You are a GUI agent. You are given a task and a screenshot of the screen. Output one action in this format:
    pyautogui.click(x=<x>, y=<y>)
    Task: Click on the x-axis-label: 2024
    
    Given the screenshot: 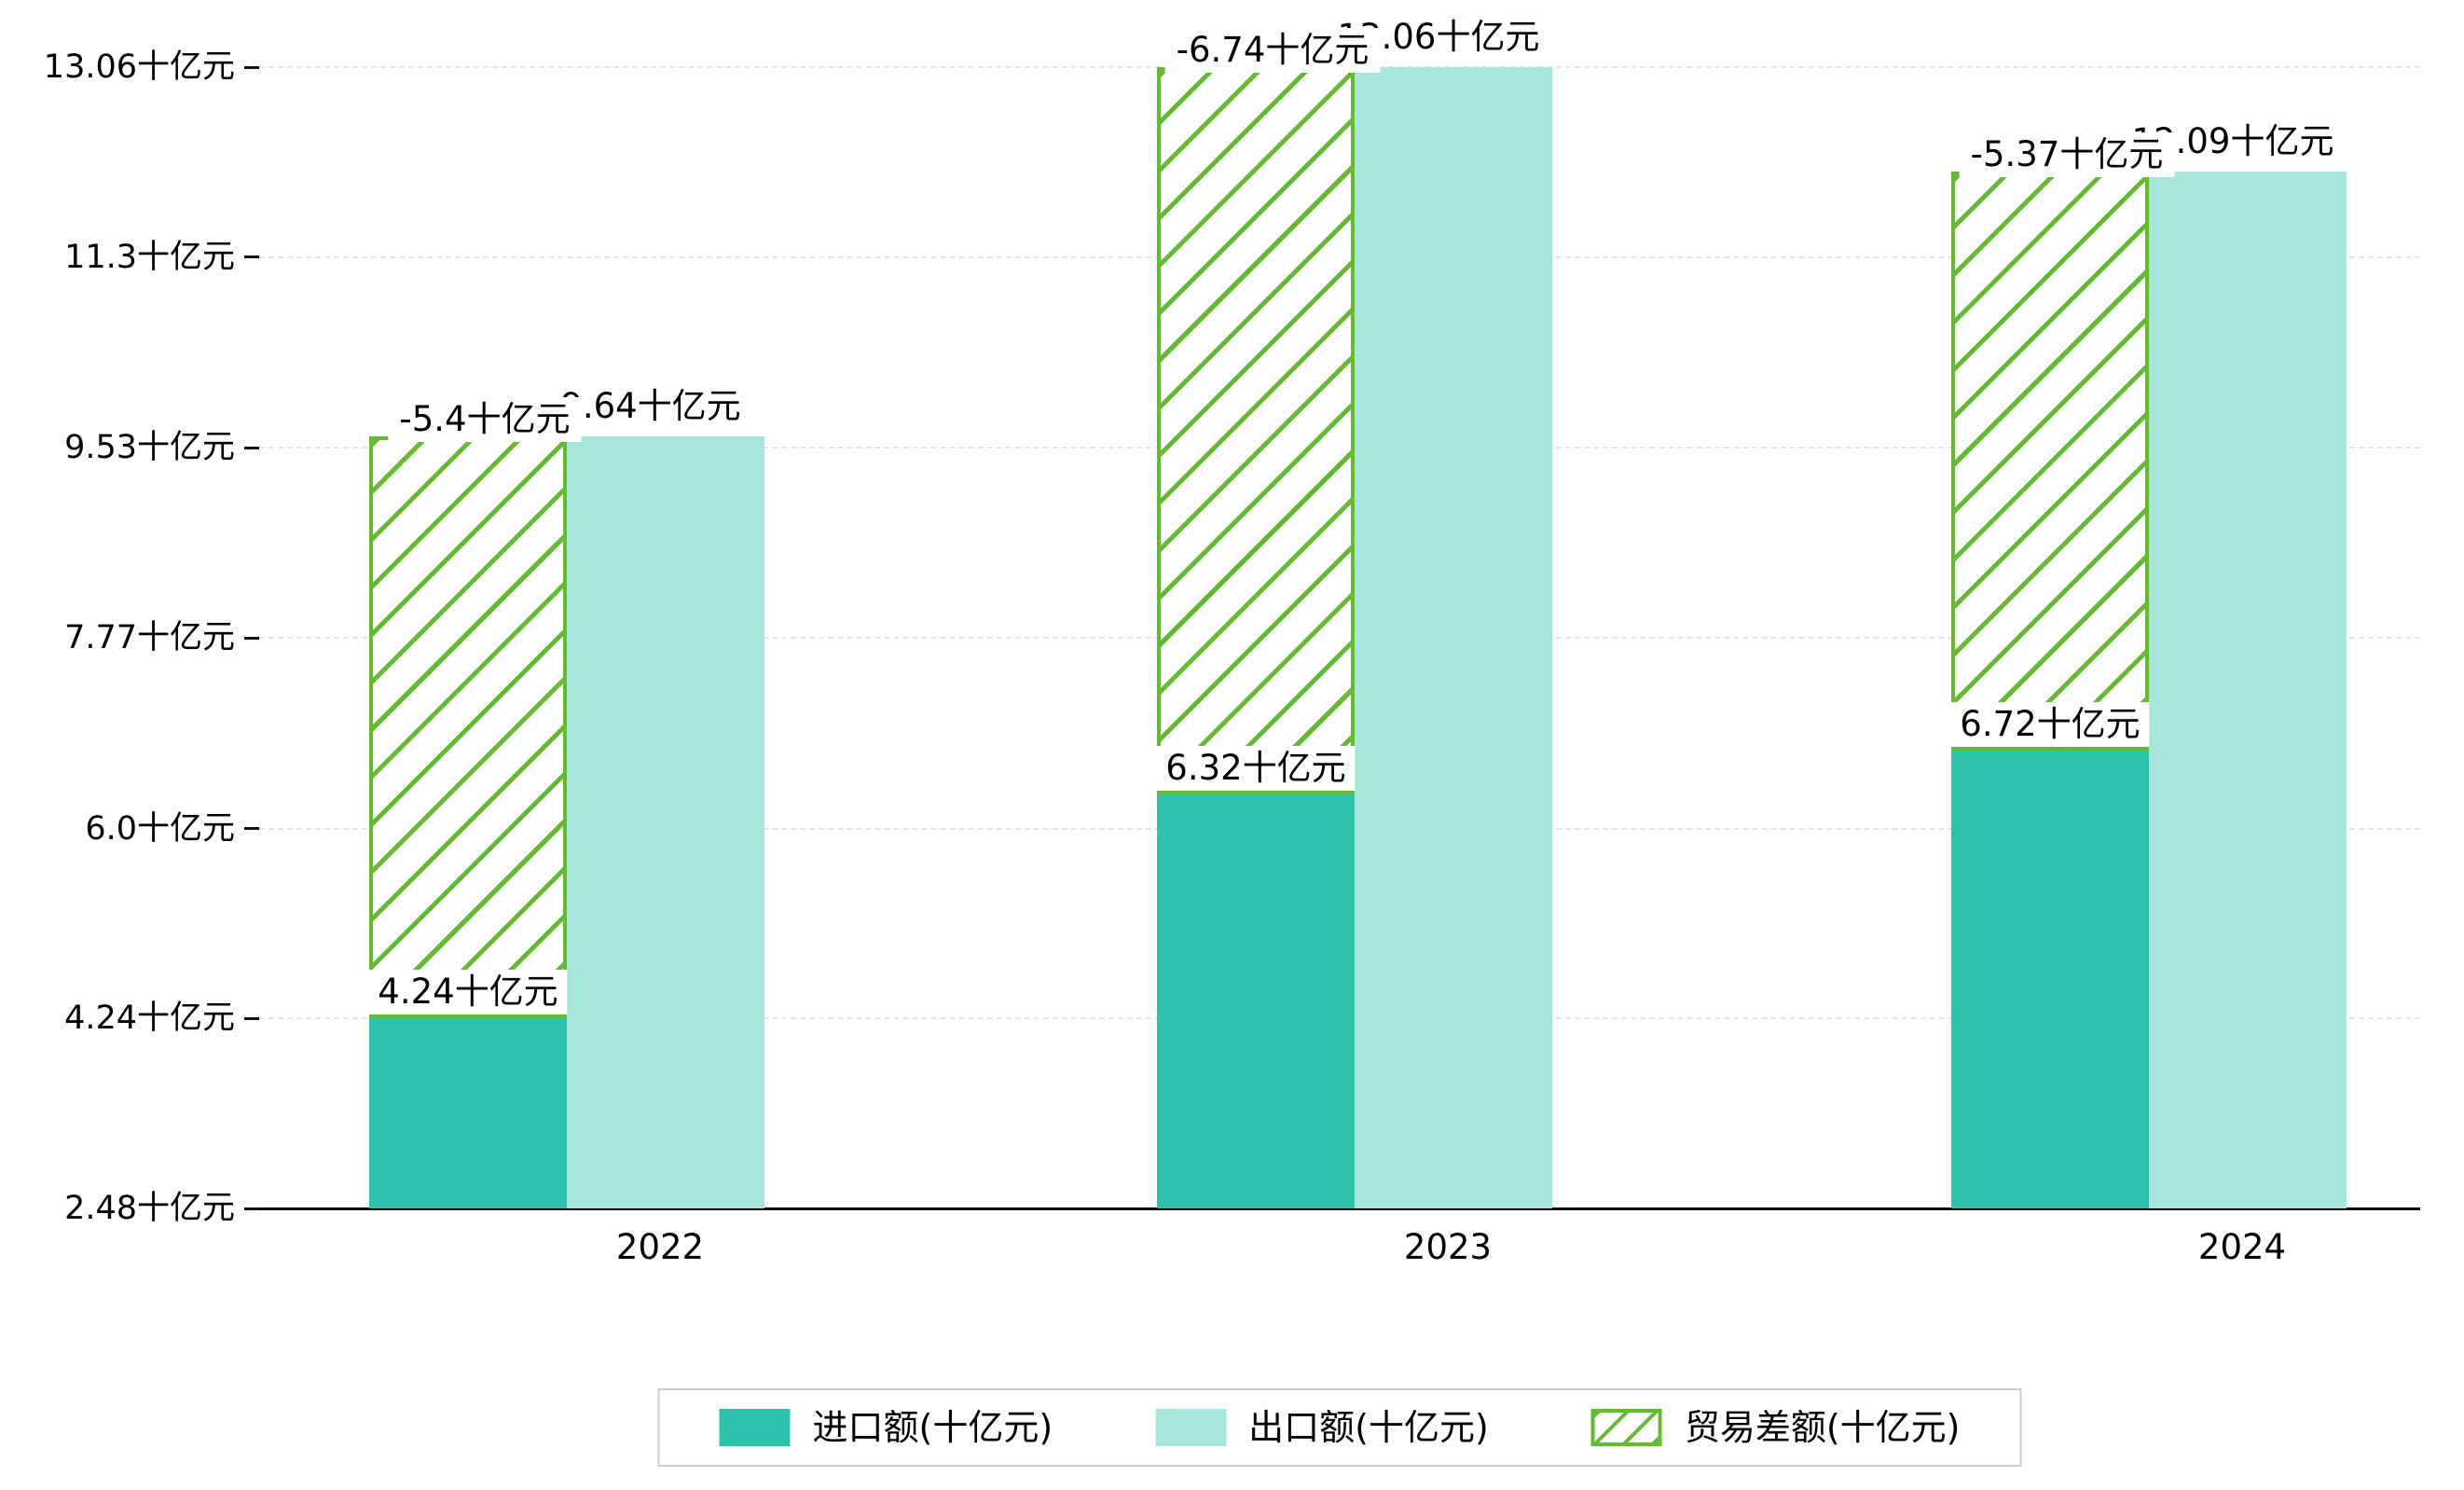 What is the action you would take?
    pyautogui.click(x=2242, y=1247)
    